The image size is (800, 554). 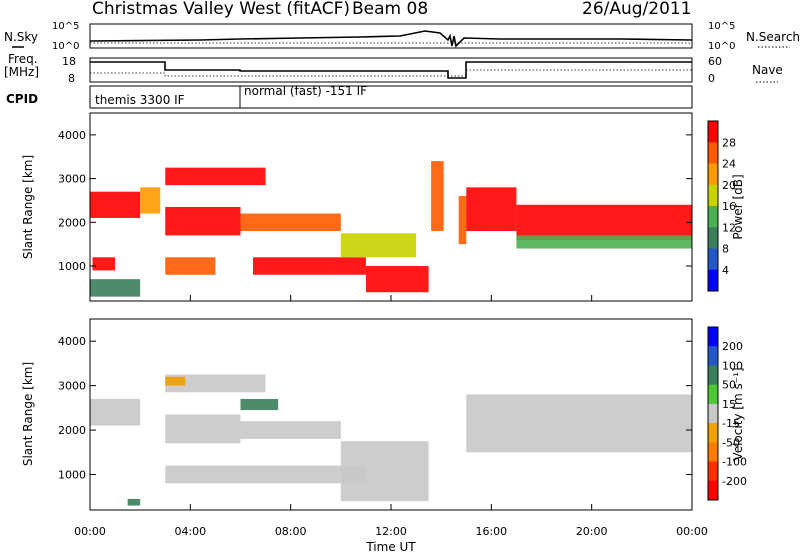 What do you see at coordinates (72, 179) in the screenshot?
I see `power-ytick-label-2: 3000` at bounding box center [72, 179].